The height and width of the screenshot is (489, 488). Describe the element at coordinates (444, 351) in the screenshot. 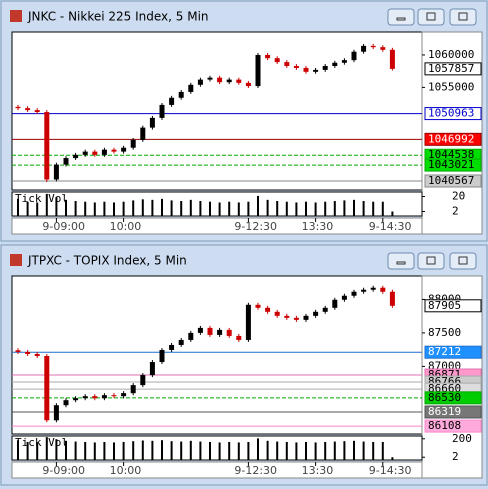

I see `price-tag-label: 87212` at that location.